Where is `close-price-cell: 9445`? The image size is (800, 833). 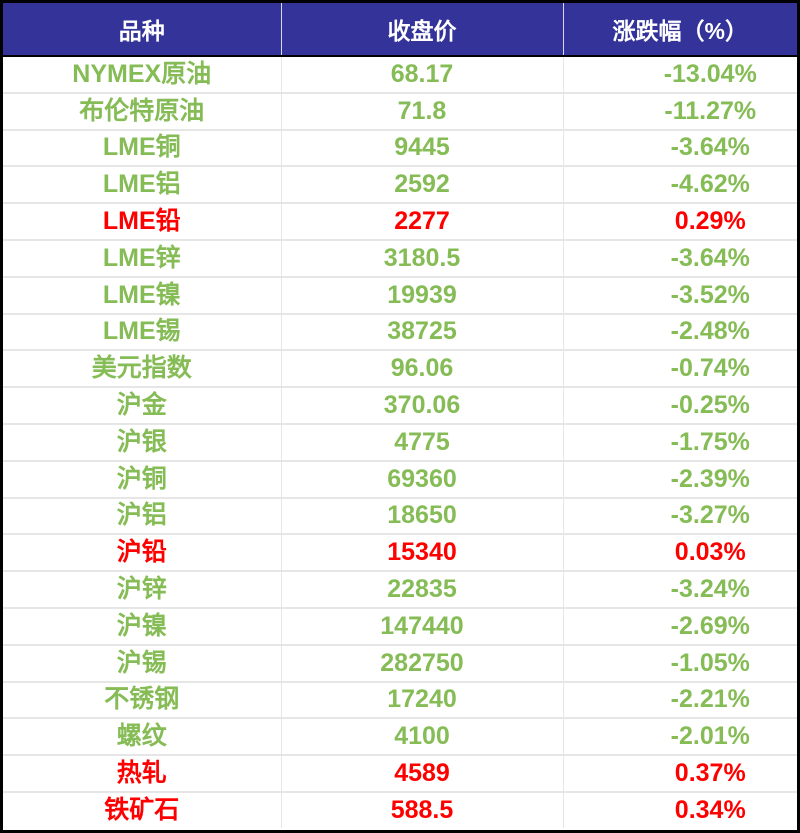
close-price-cell: 9445 is located at coordinates (421, 147).